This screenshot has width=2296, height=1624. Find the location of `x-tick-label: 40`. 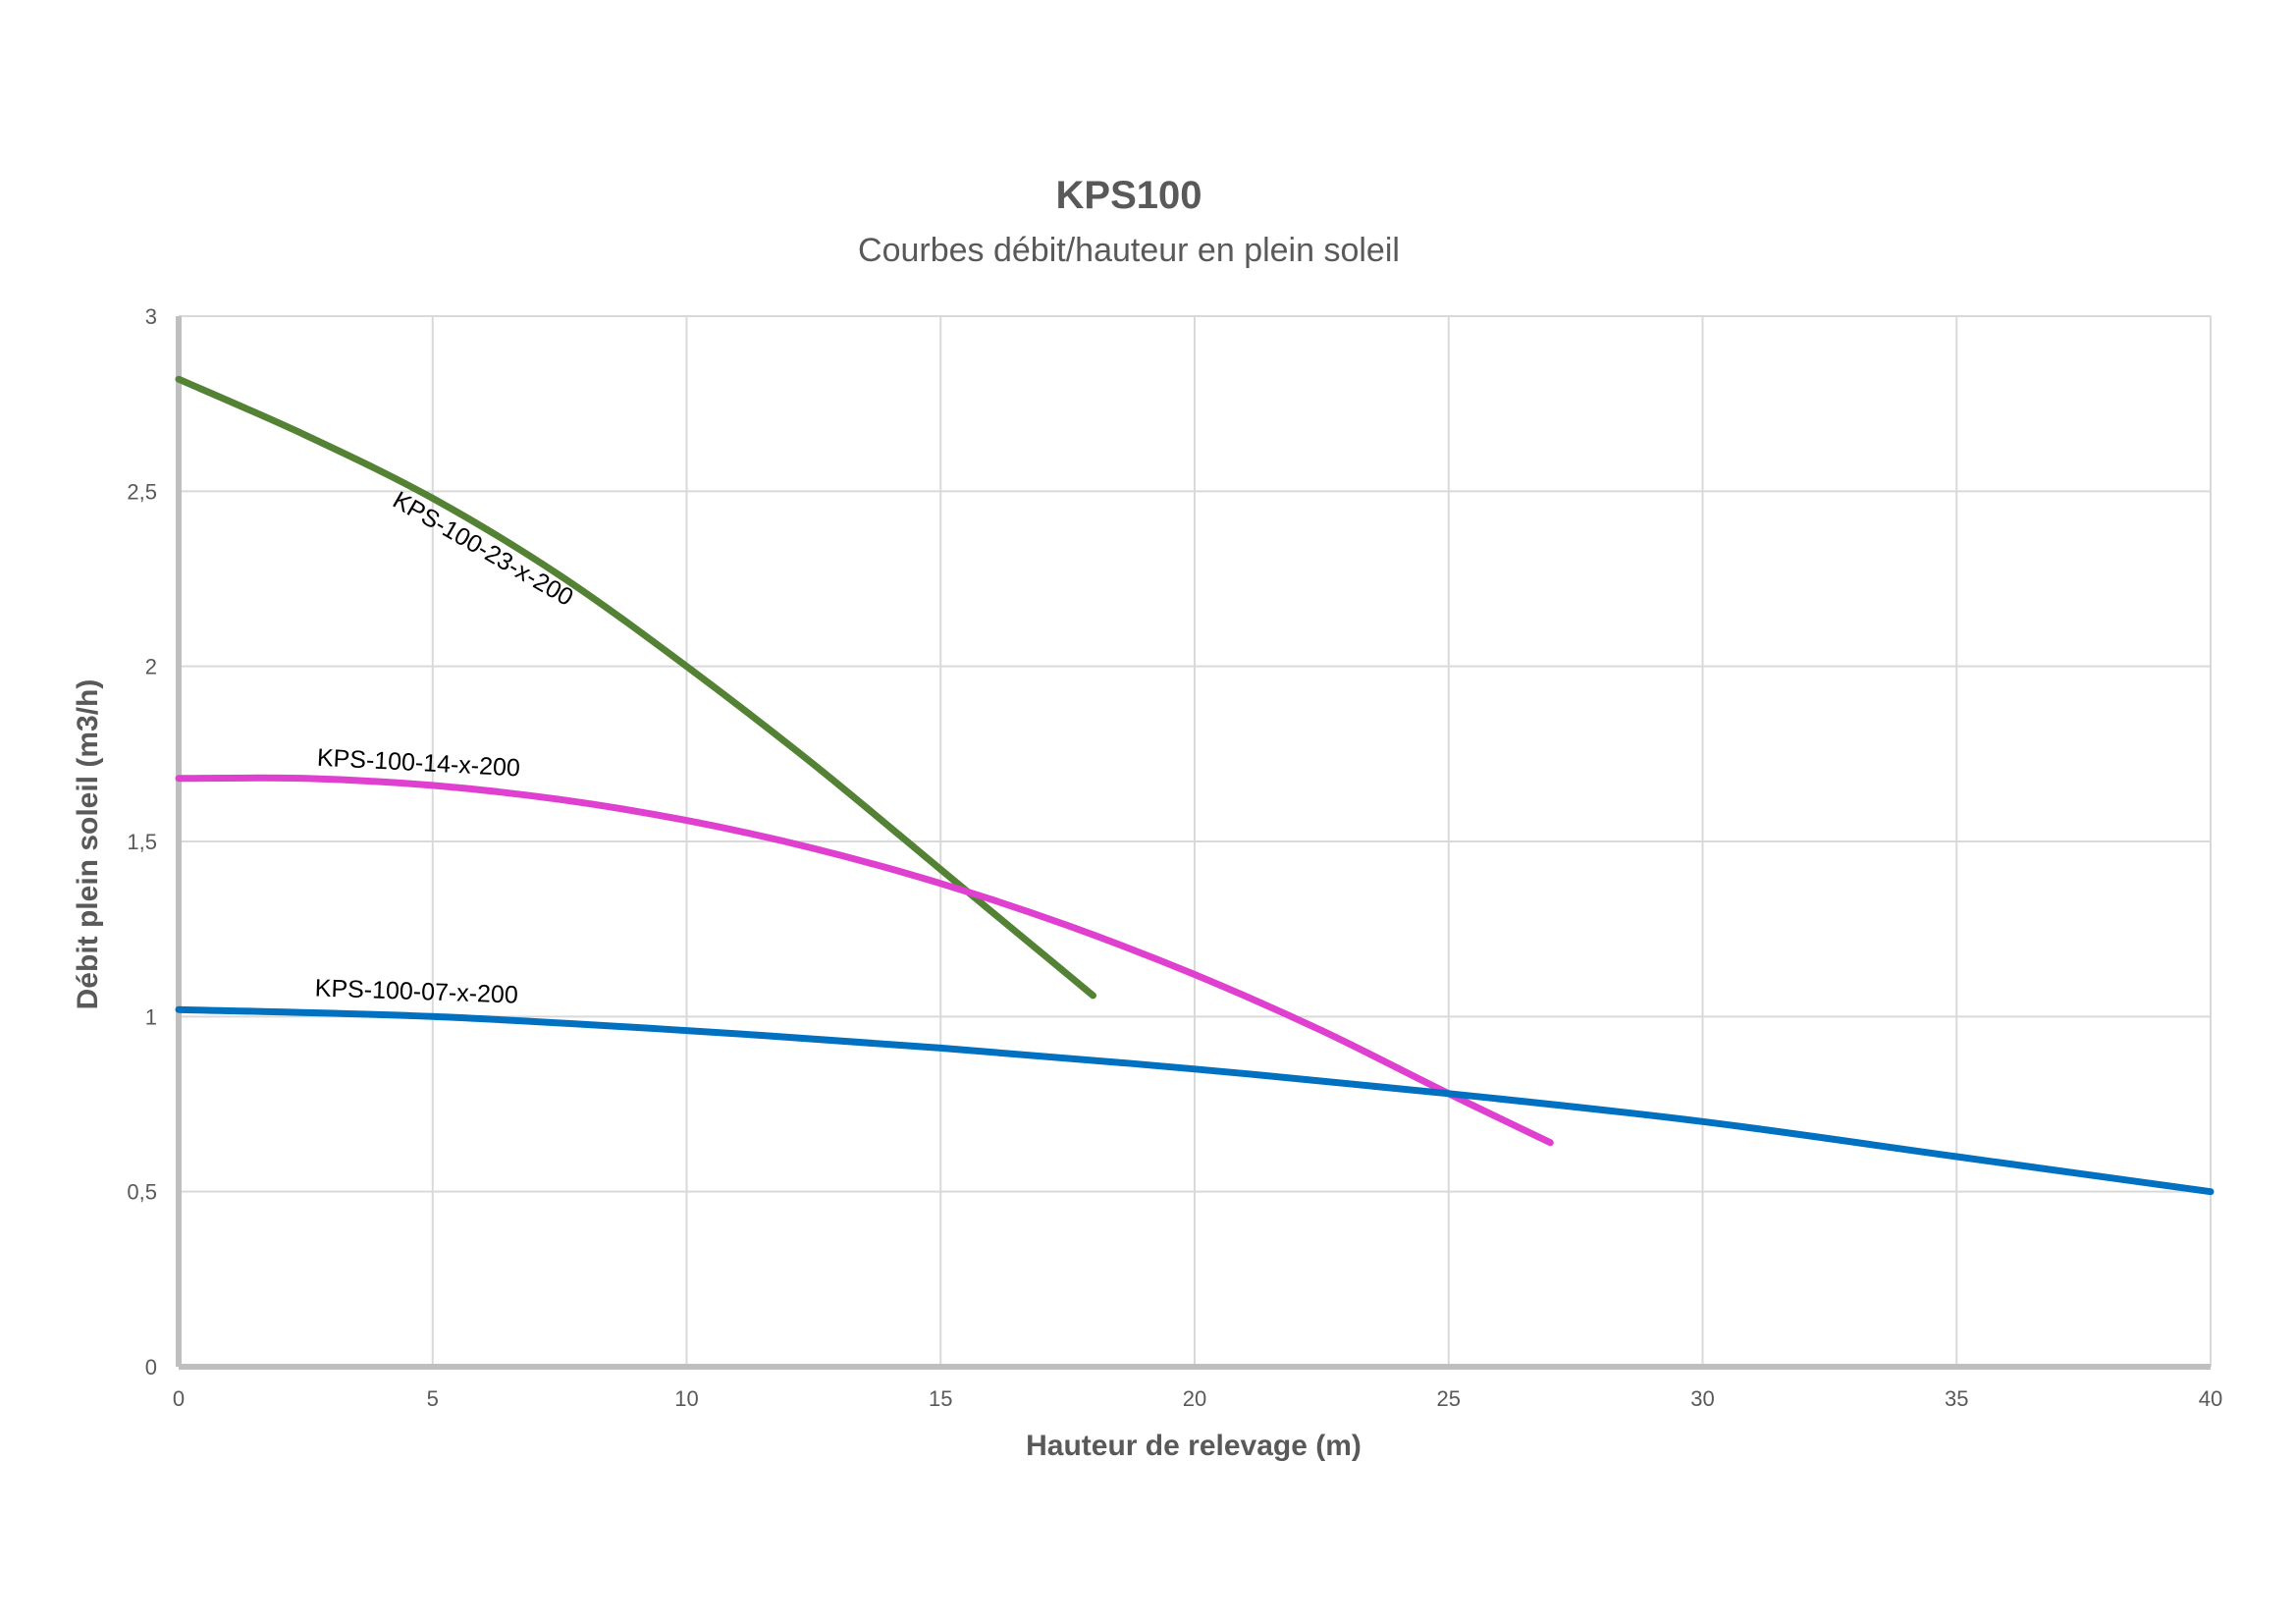

x-tick-label: 40 is located at coordinates (2211, 1398).